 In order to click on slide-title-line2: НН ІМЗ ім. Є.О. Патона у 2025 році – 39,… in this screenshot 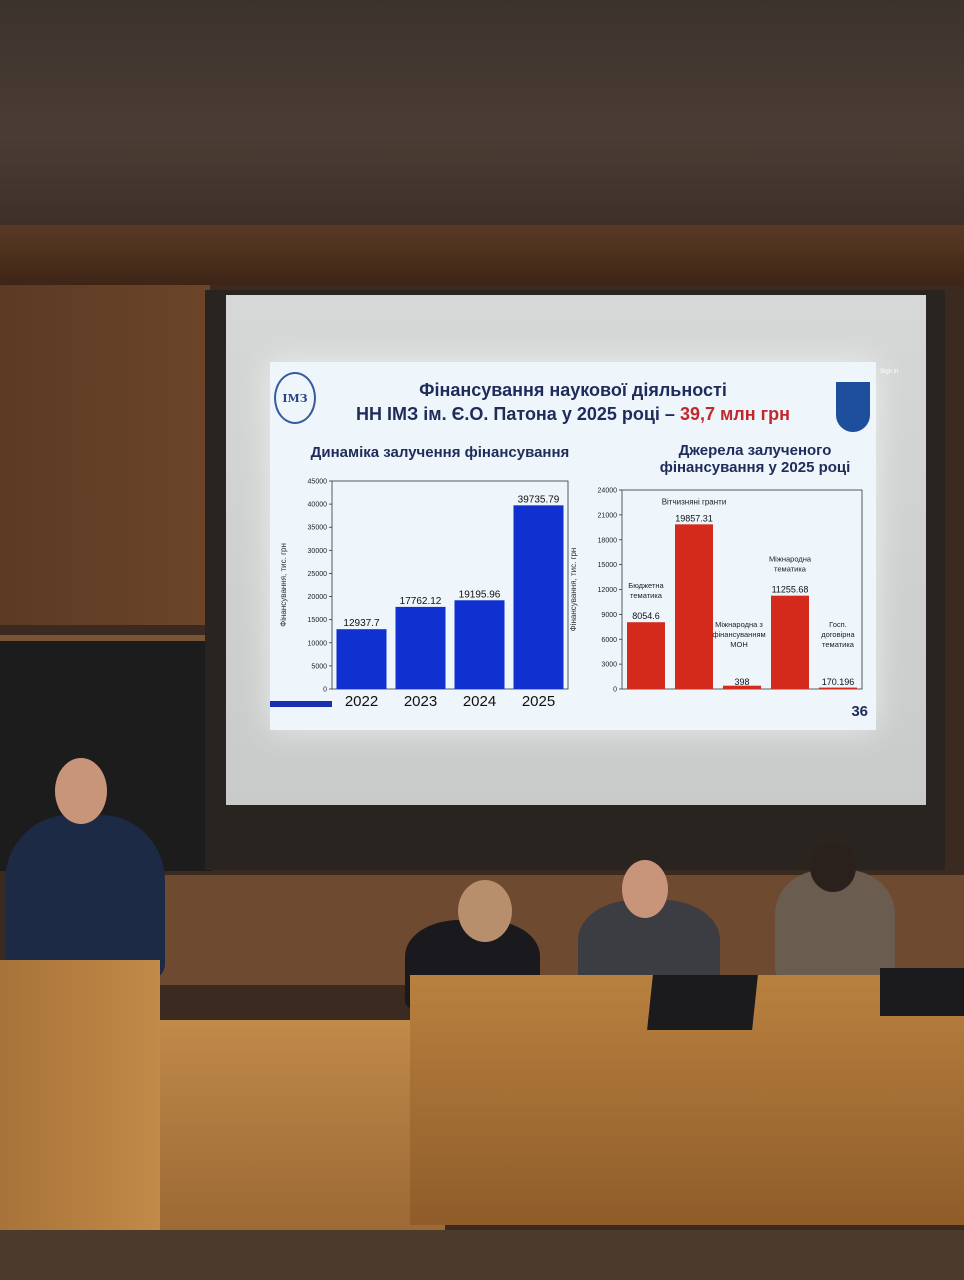, I will do `click(573, 414)`.